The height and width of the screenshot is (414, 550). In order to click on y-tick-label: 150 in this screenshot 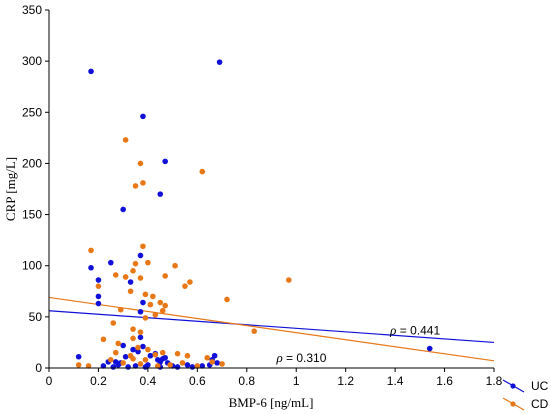, I will do `click(32, 215)`.